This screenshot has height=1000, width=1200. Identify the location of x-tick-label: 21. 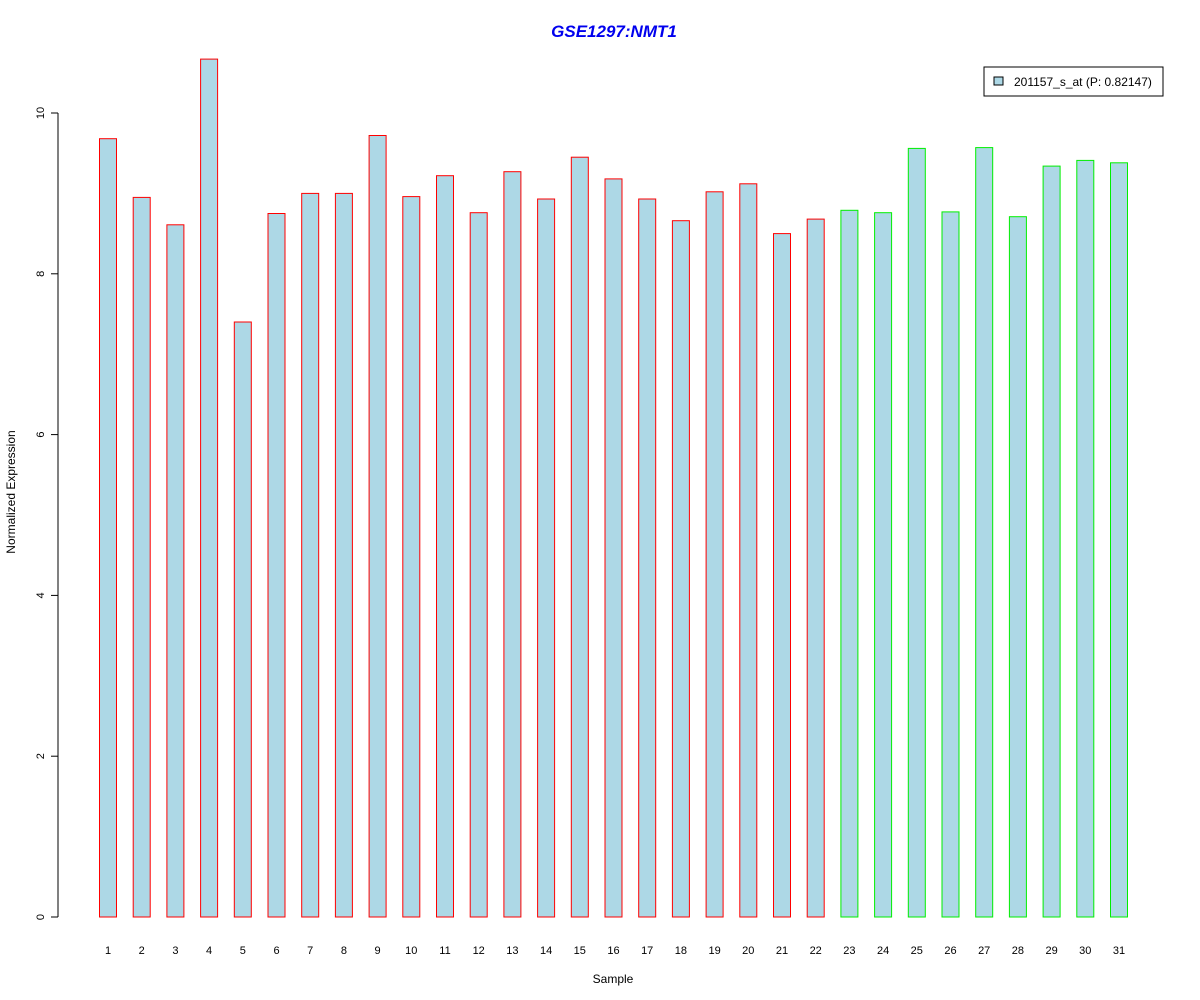
(782, 951).